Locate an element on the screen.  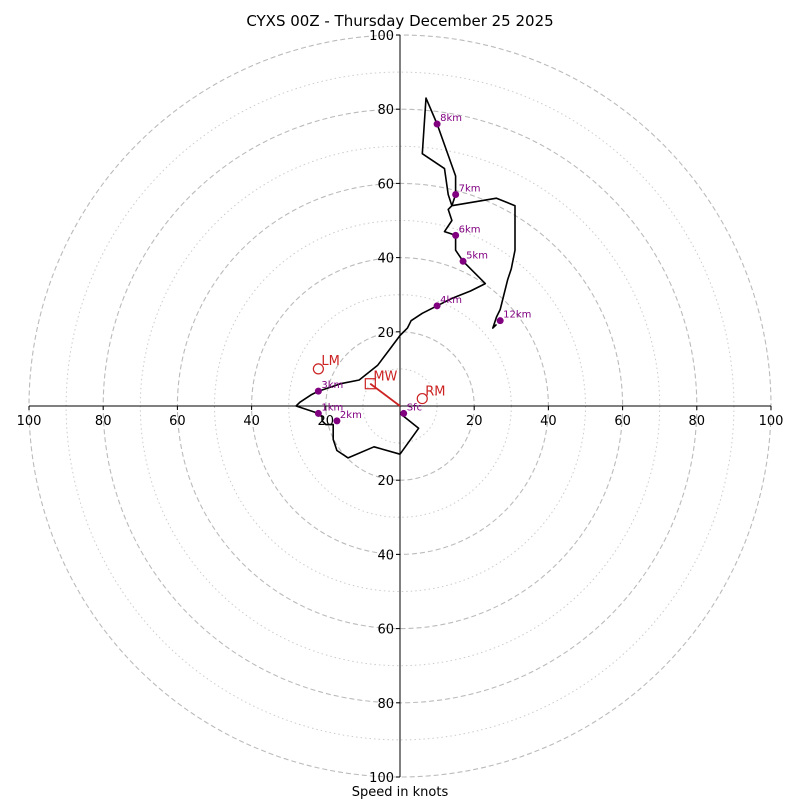
height-point-8km is located at coordinates (437, 124).